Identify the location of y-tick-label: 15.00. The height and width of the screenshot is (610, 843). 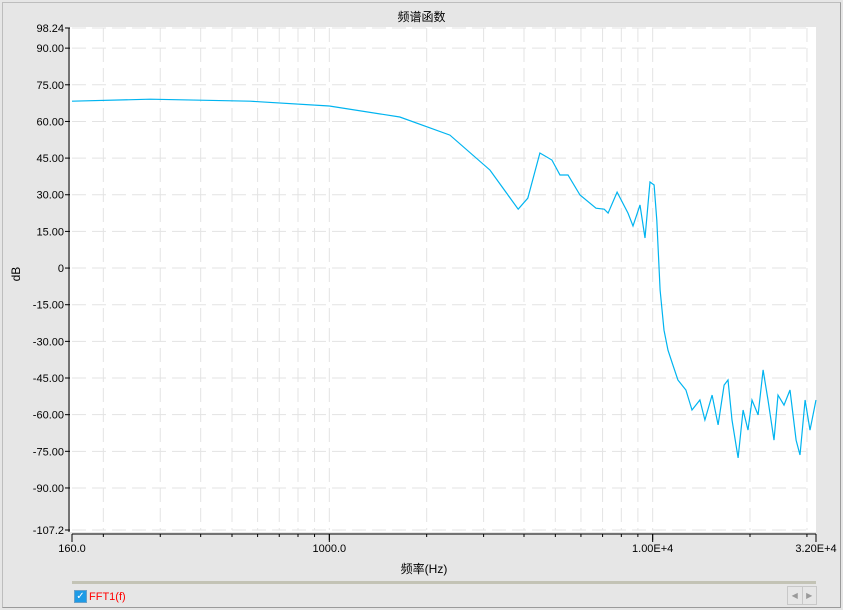
(50, 232).